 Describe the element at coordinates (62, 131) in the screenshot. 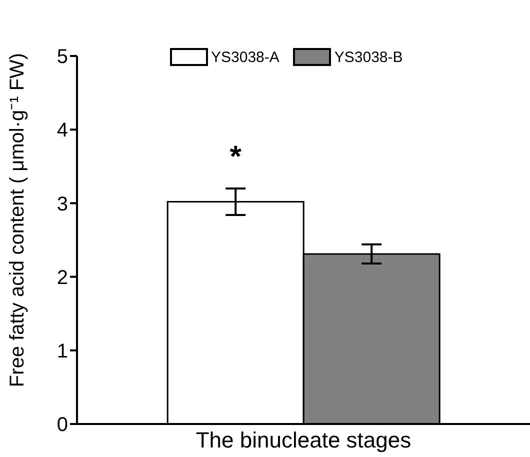

I see `y-tick-label: 4` at that location.